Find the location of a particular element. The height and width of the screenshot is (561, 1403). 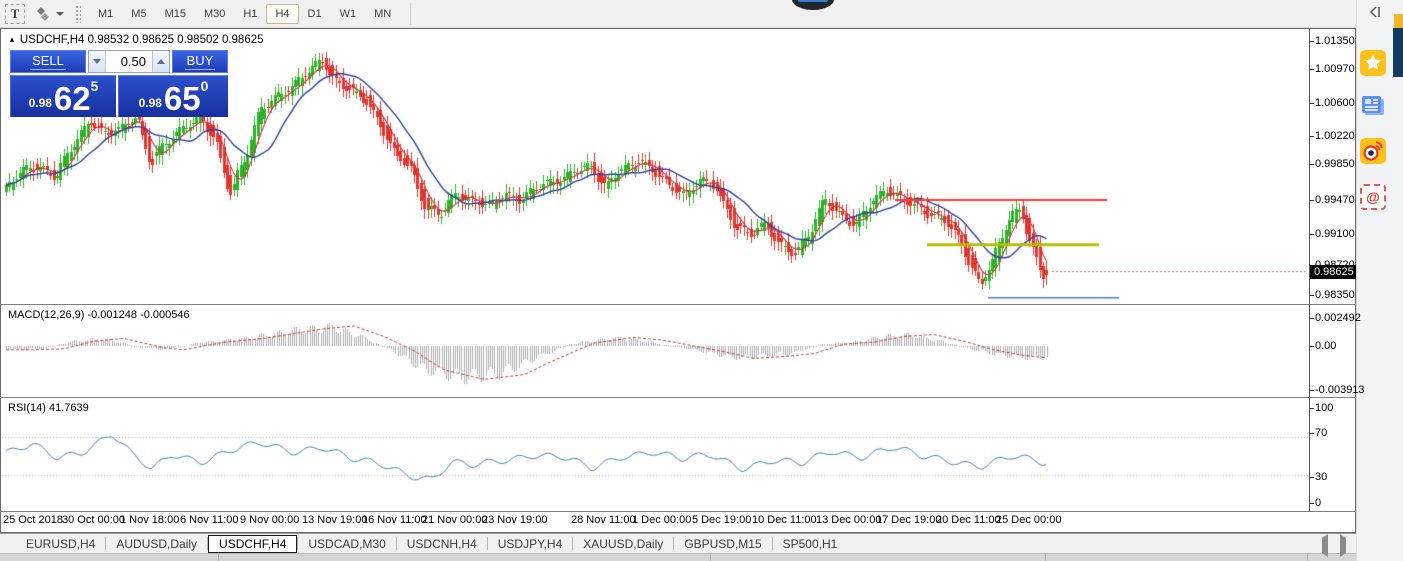

one-click-trading-panel: SELL BUY 0.98 62 5 0.98 65 0 is located at coordinates (119, 83).